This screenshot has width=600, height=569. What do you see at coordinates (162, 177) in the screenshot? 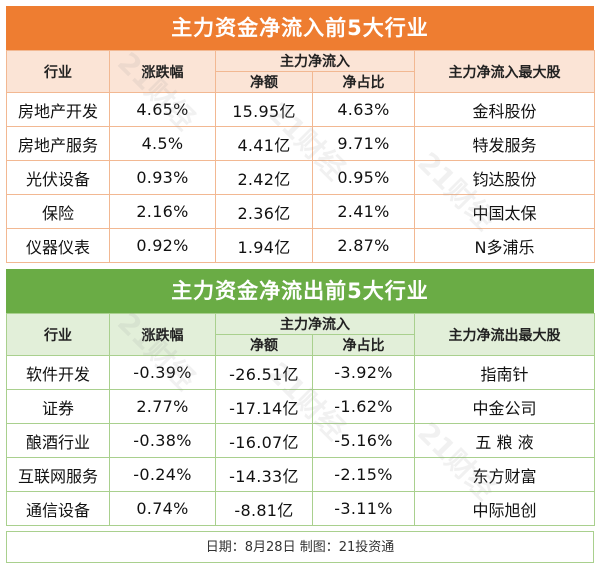
I see `change-cell: 0.93%` at bounding box center [162, 177].